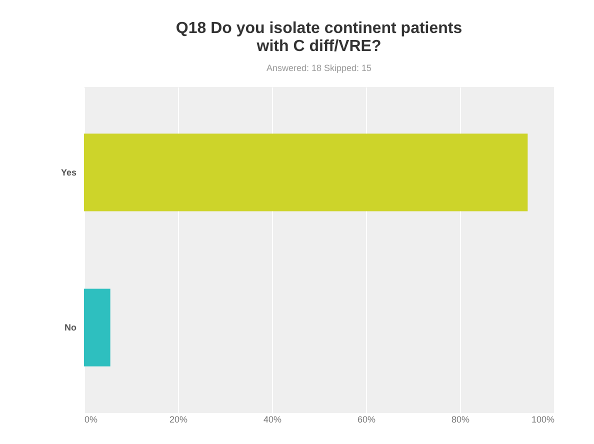 The width and height of the screenshot is (594, 444). Describe the element at coordinates (91, 419) in the screenshot. I see `x-tick-label: 0%` at that location.